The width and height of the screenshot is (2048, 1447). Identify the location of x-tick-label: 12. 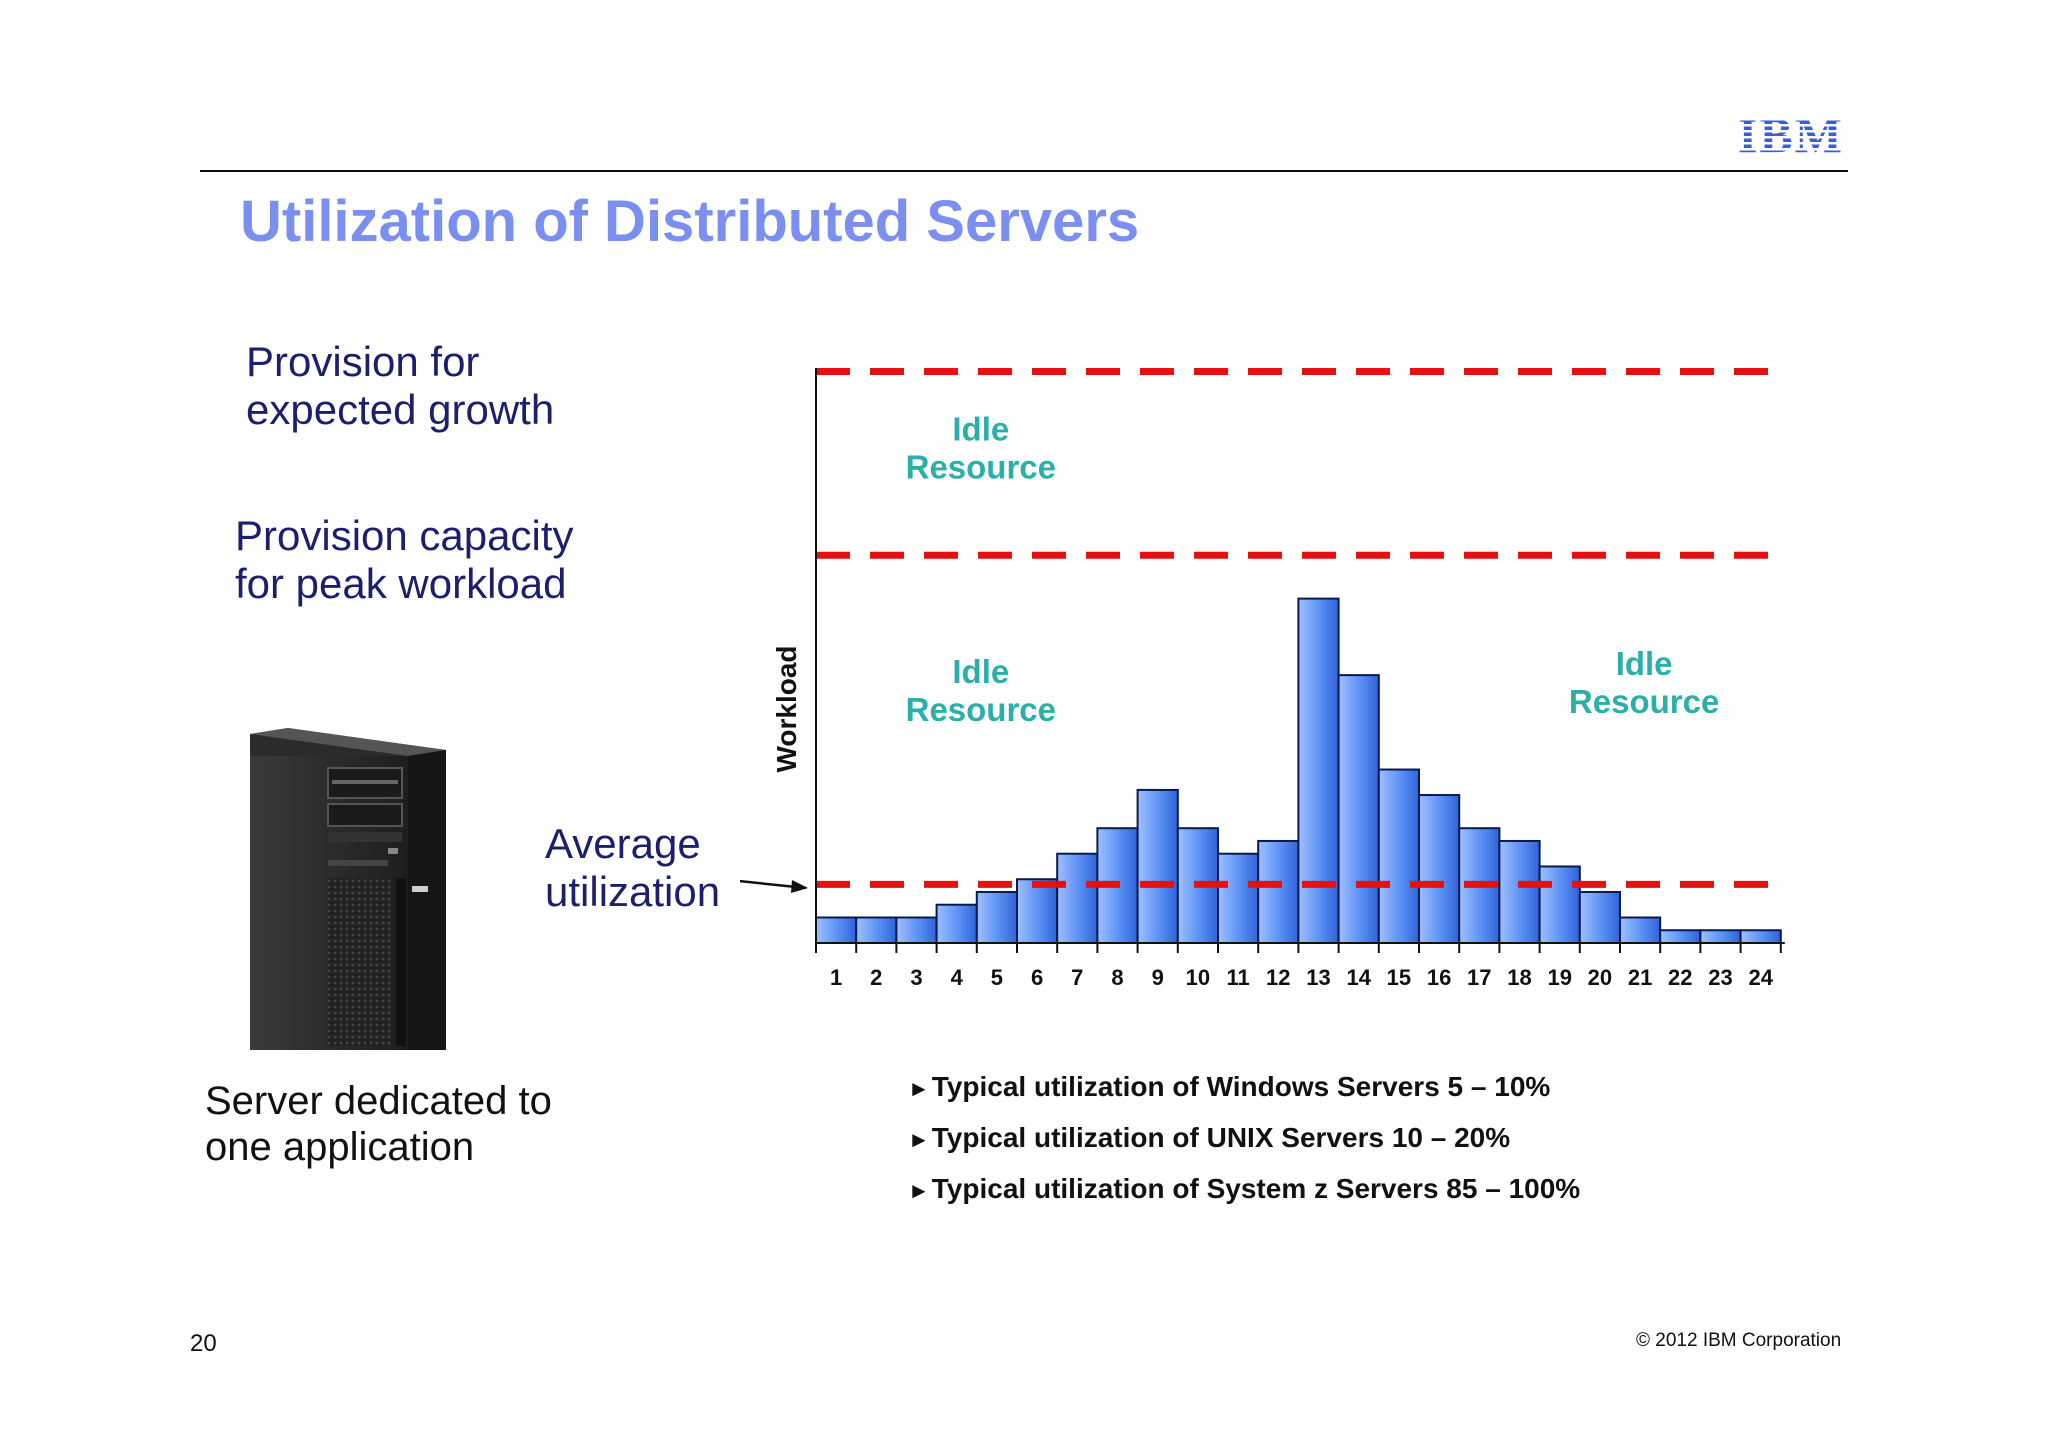
(1278, 977).